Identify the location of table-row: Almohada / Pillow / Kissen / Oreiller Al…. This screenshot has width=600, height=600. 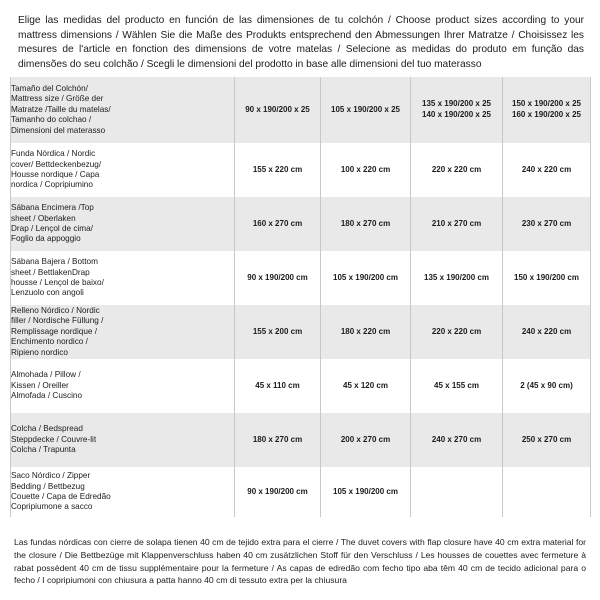
(300, 386).